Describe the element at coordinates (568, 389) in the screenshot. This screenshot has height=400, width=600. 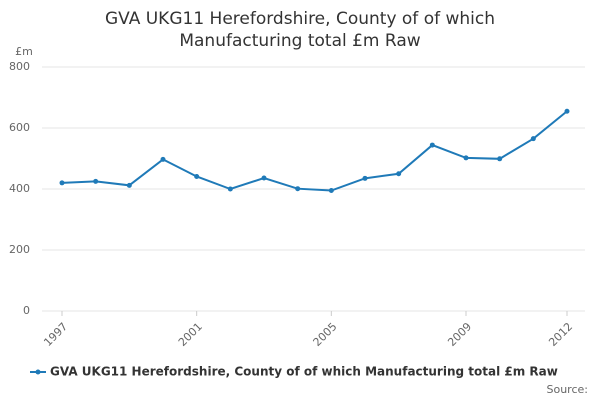
I see `source: Source:` at that location.